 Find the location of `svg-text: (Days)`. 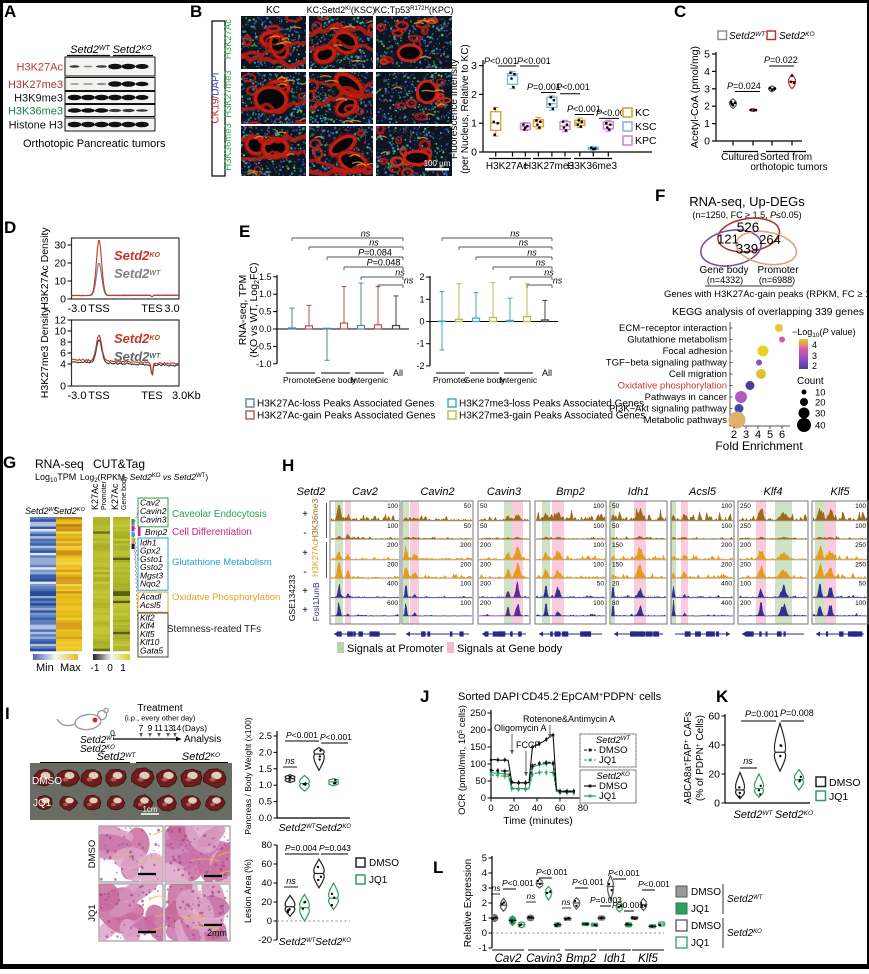

svg-text: (Days) is located at coordinates (194, 728).